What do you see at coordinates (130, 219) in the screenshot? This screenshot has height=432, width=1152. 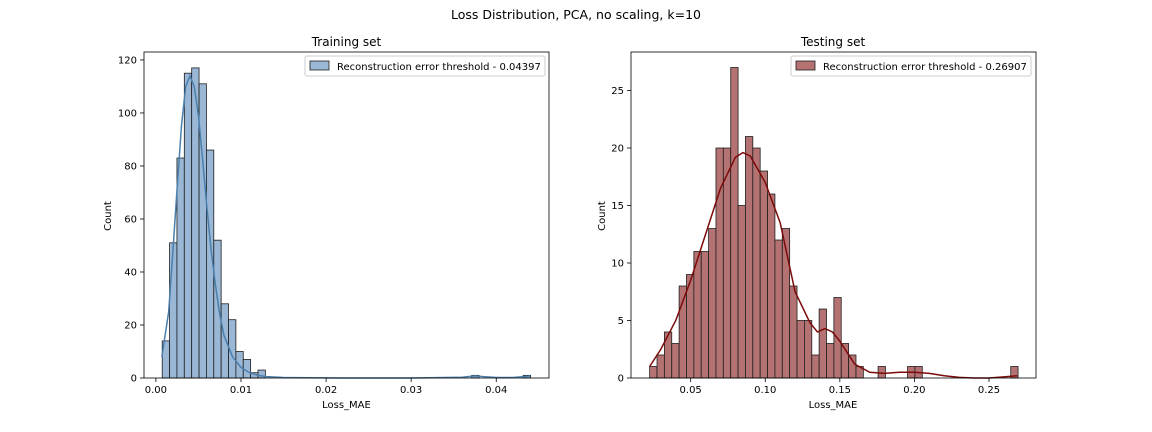 I see `y-tick-label: 60` at bounding box center [130, 219].